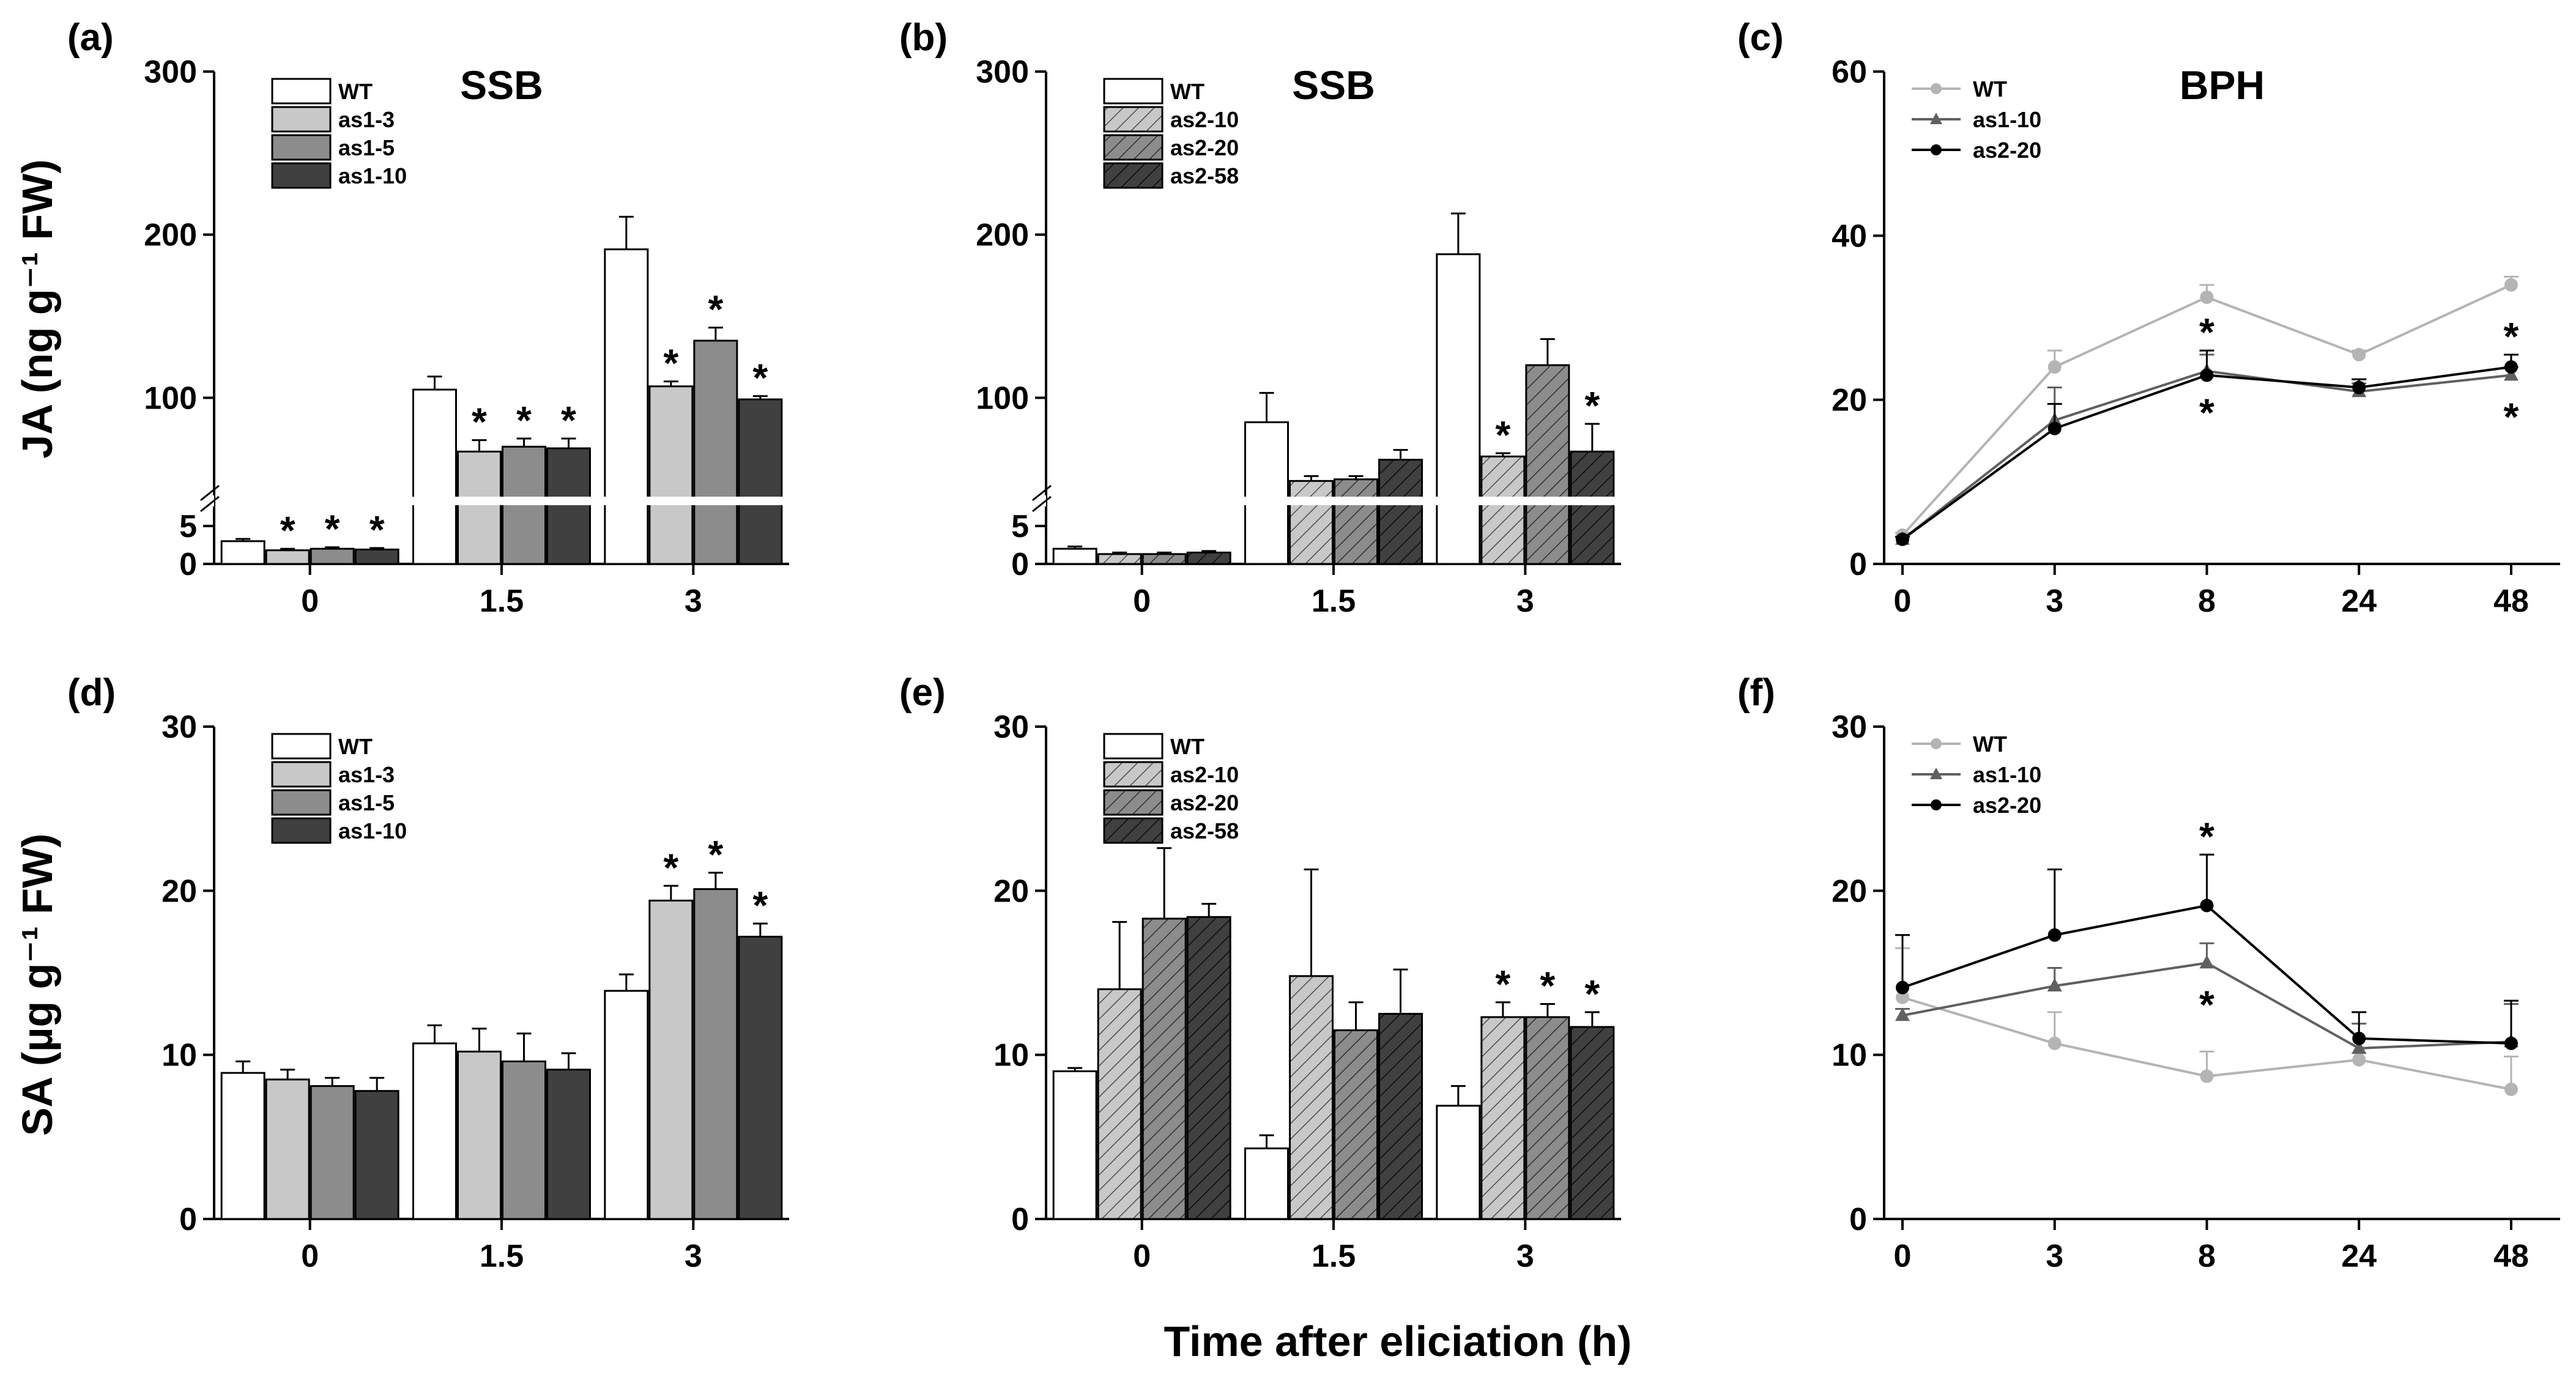 The width and height of the screenshot is (2576, 1378). What do you see at coordinates (503, 501) in the screenshot?
I see `axis-break-band` at bounding box center [503, 501].